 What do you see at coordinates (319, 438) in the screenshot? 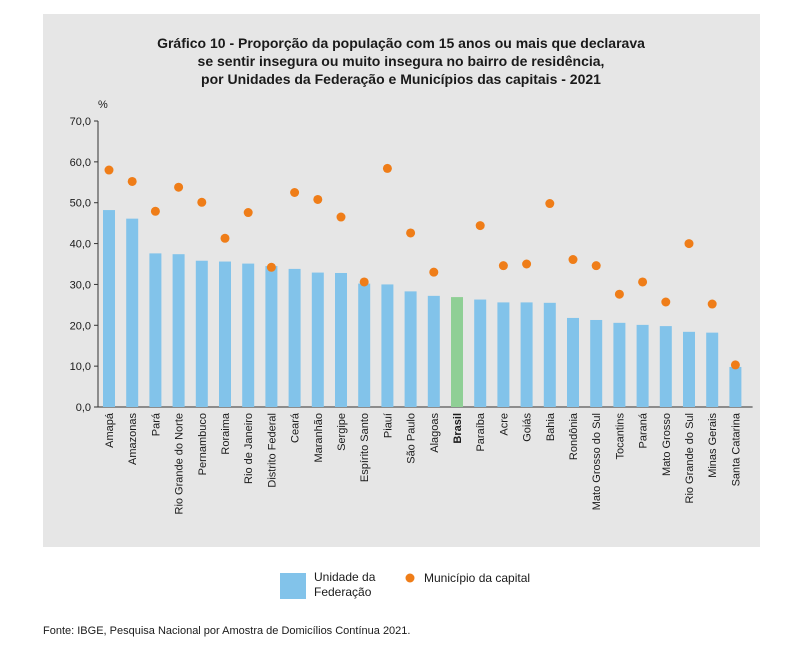
I see `x-tick-label: Maranhão` at bounding box center [319, 438].